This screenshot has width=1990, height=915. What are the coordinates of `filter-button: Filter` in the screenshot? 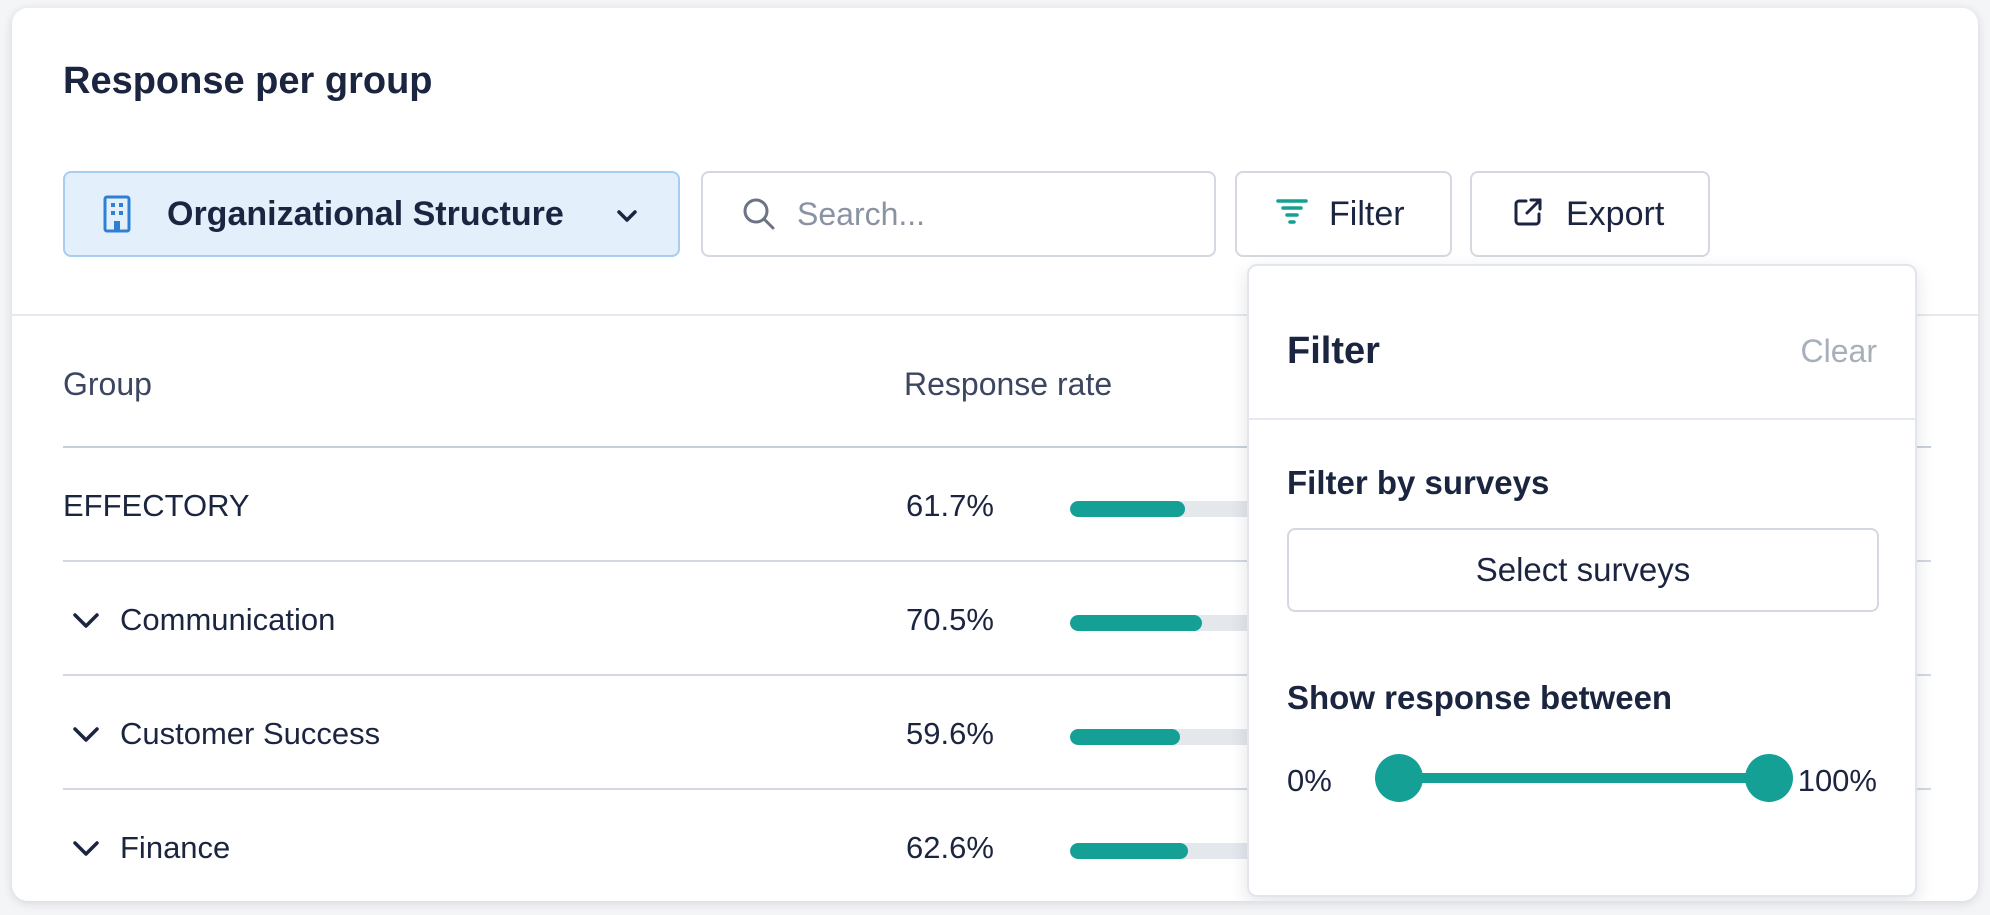 It's located at (1343, 214).